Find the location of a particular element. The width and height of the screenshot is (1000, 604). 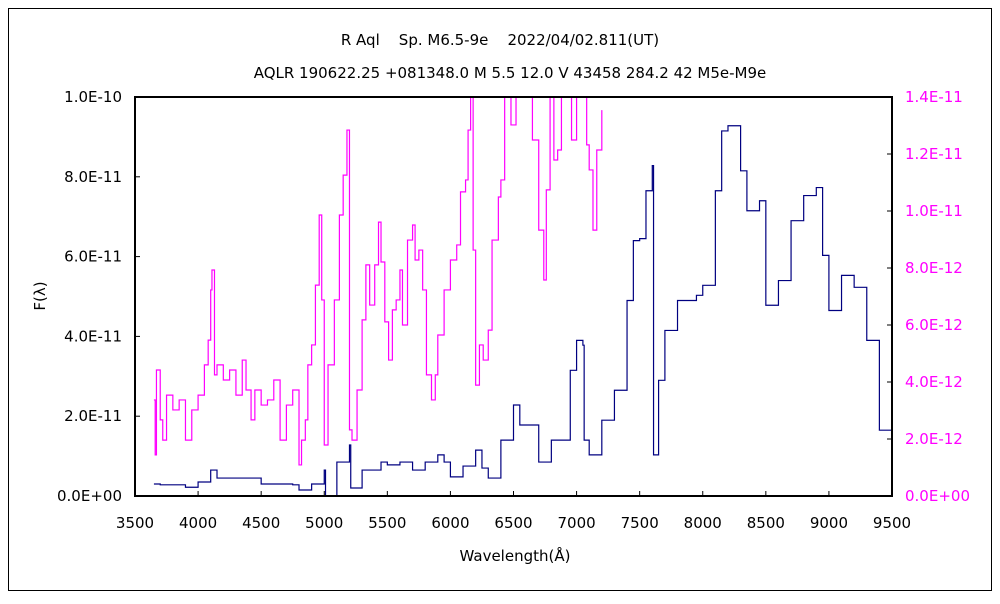

x-tick-label: 4500 is located at coordinates (261, 523).